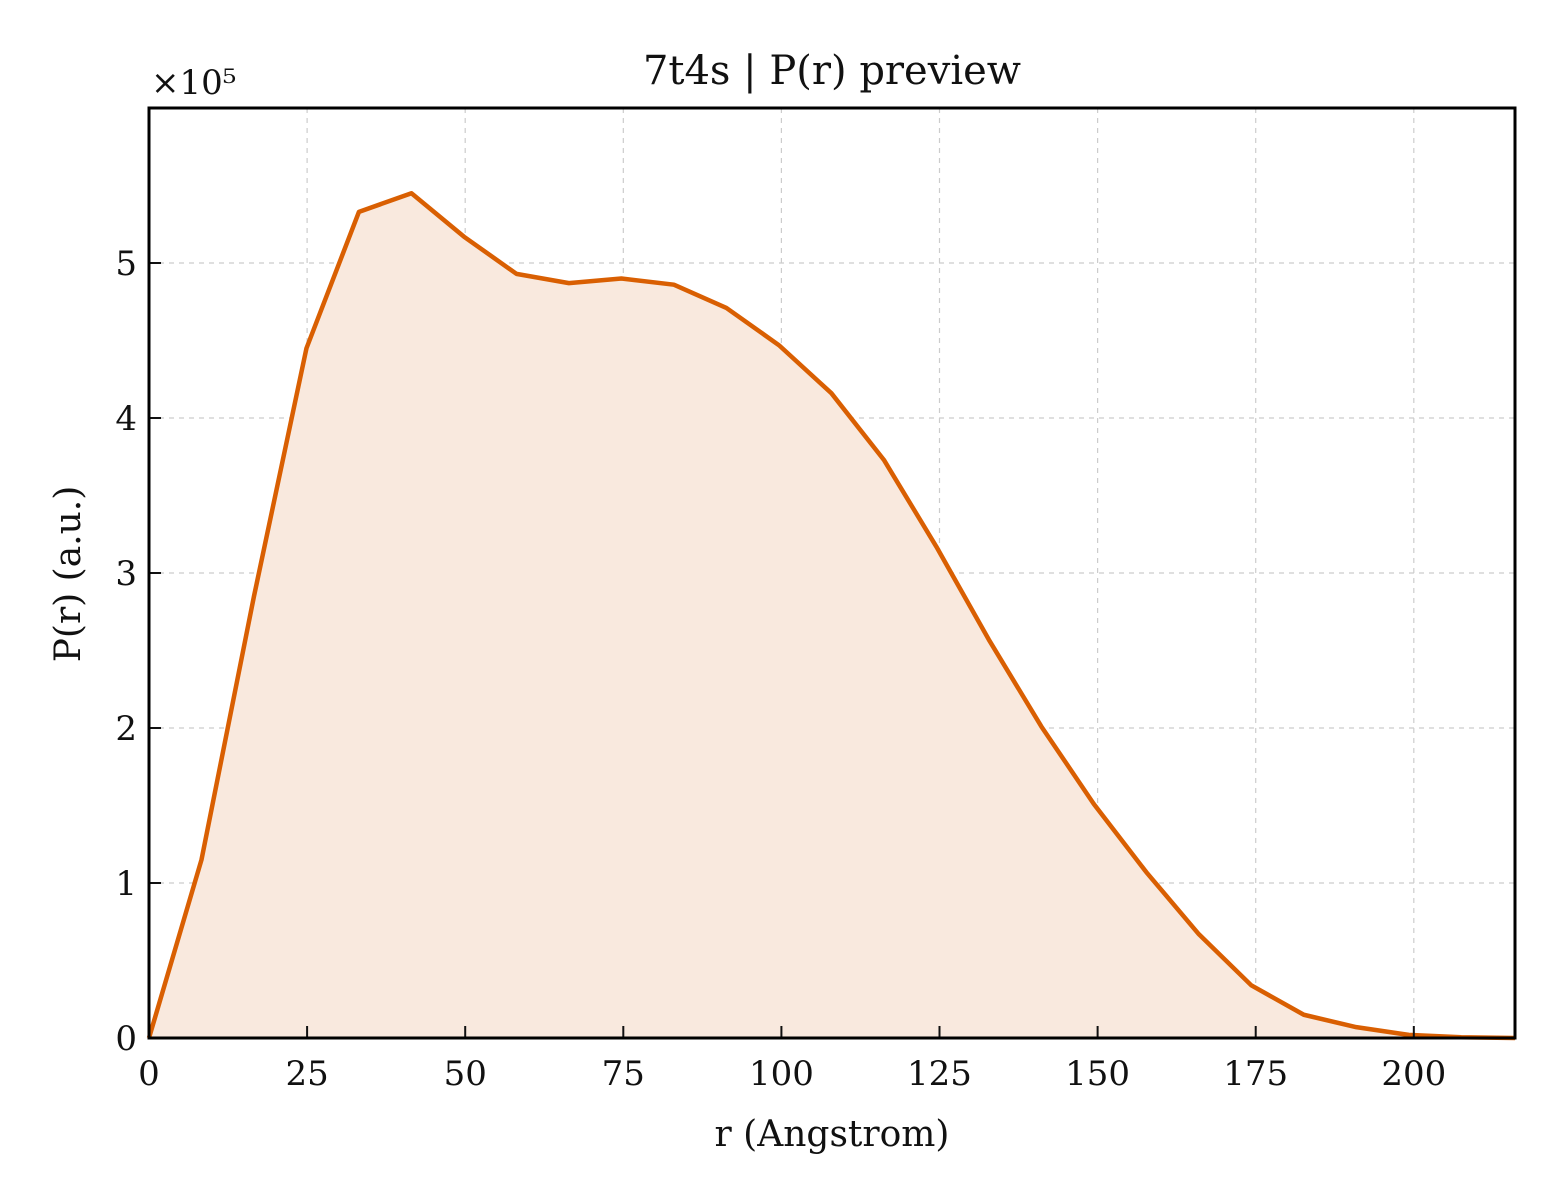 This screenshot has height=1200, width=1560. What do you see at coordinates (193, 83) in the screenshot?
I see `y-offset-text: ×10⁵` at bounding box center [193, 83].